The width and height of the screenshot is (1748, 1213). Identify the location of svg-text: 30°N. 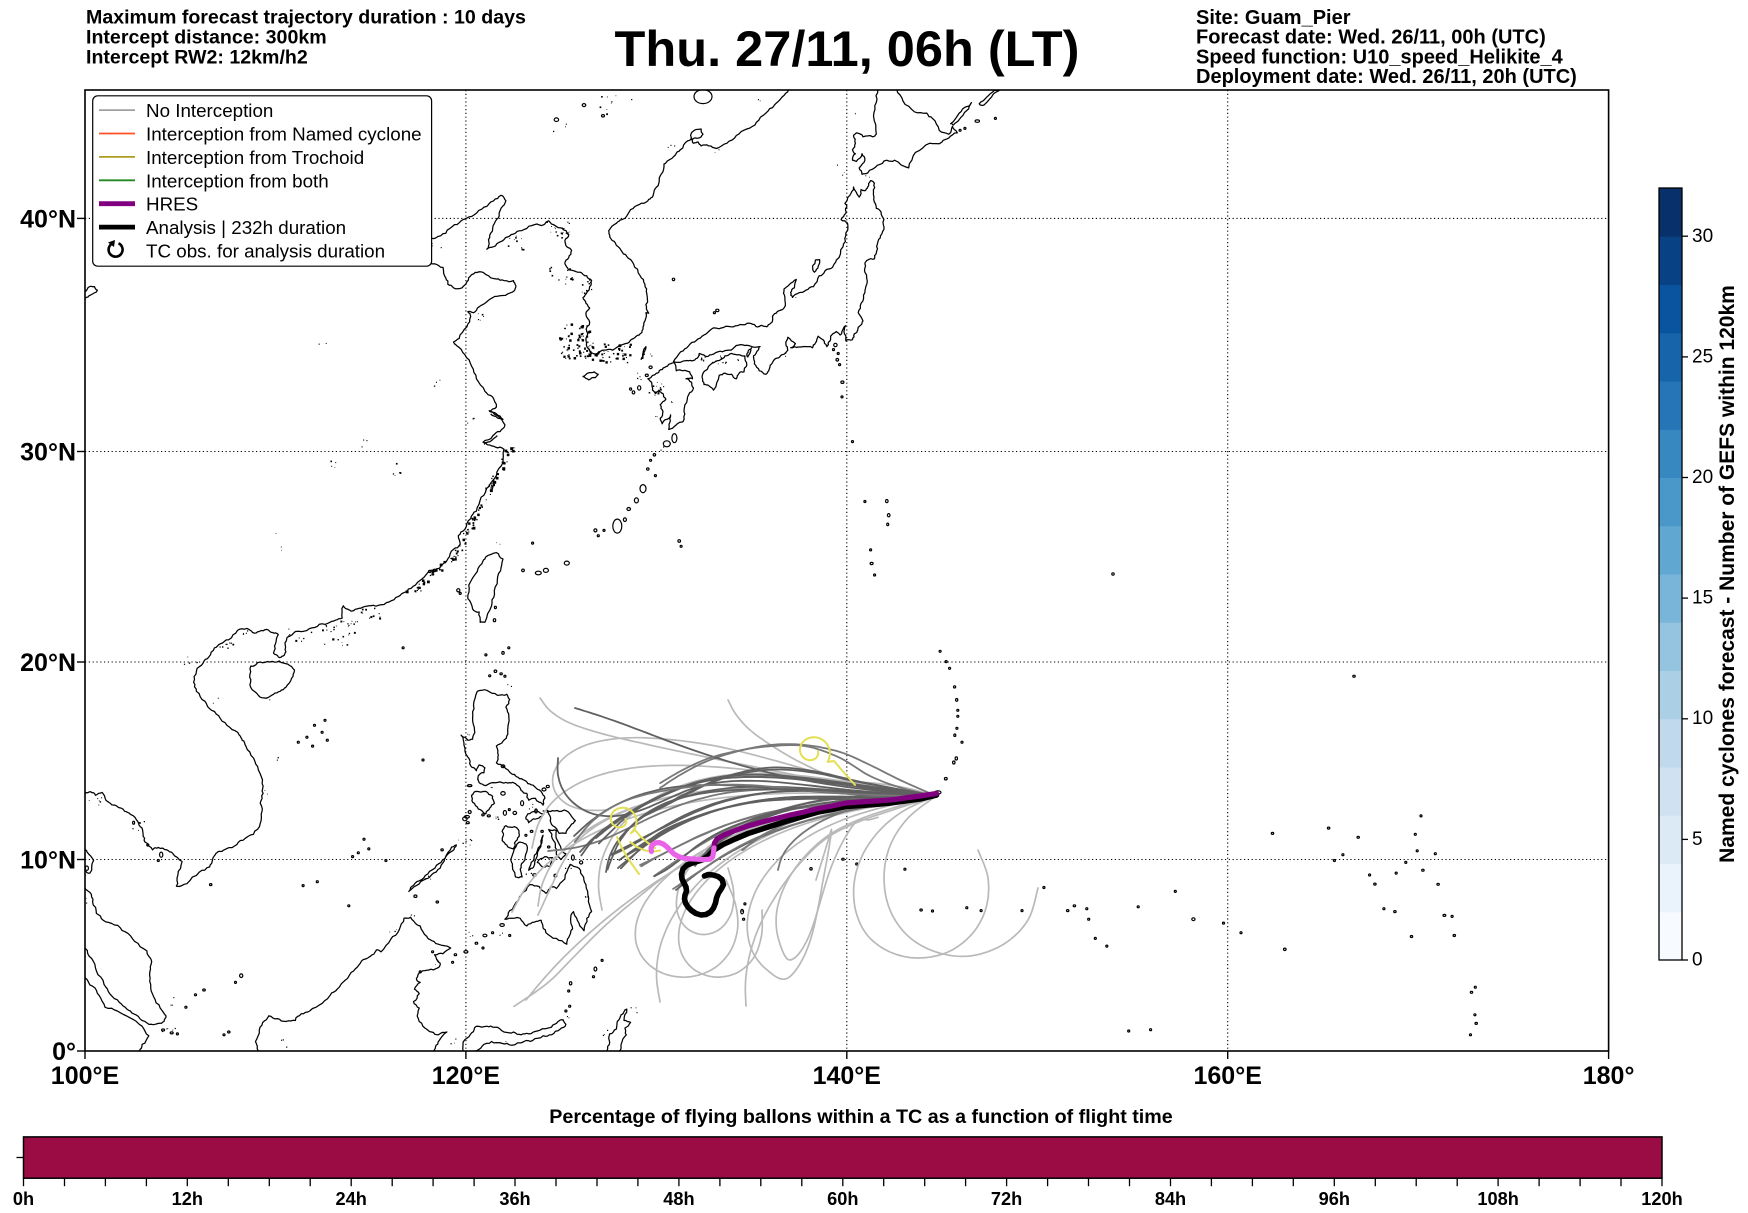
(48, 453).